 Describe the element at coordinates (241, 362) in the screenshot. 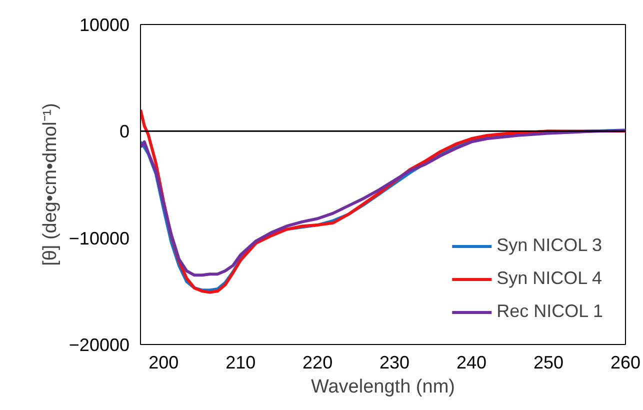

I see `x-tick-label: 210` at that location.